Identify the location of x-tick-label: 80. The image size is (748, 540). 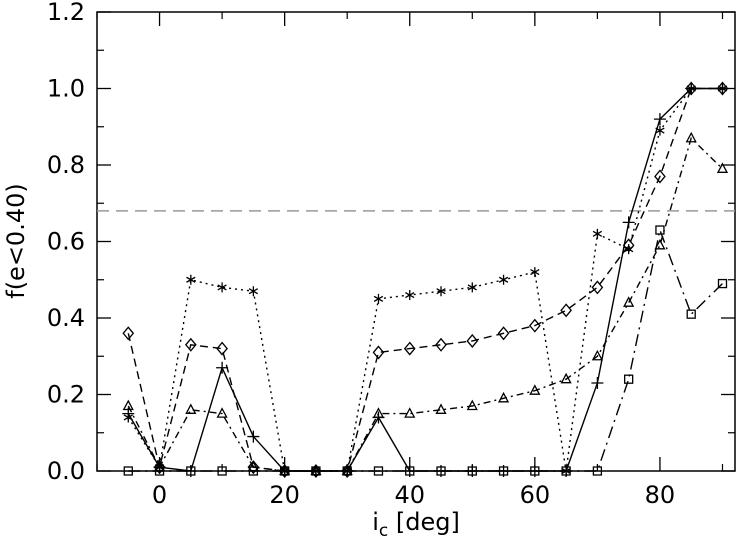
(660, 495).